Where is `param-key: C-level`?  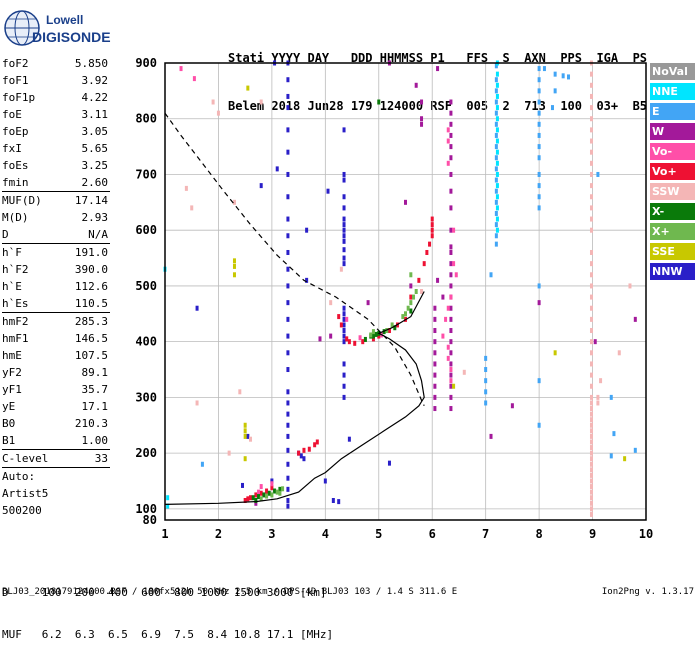
param-key: C-level is located at coordinates (25, 458).